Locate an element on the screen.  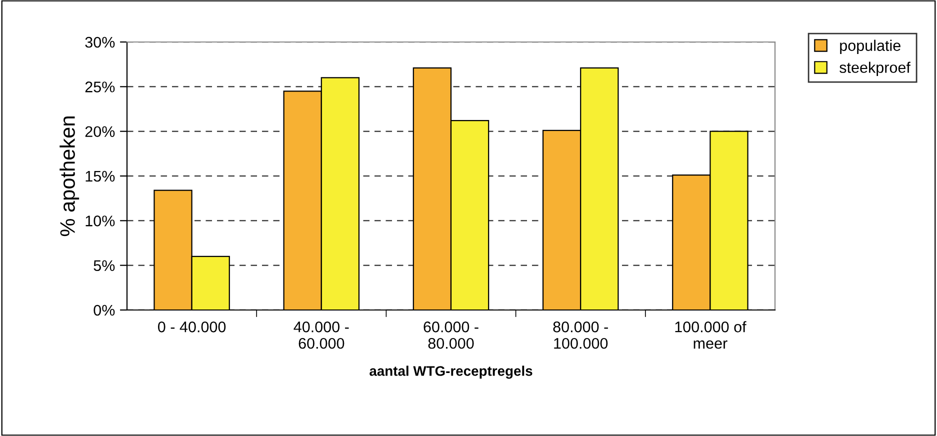
y-tick-label: 20% is located at coordinates (100, 132).